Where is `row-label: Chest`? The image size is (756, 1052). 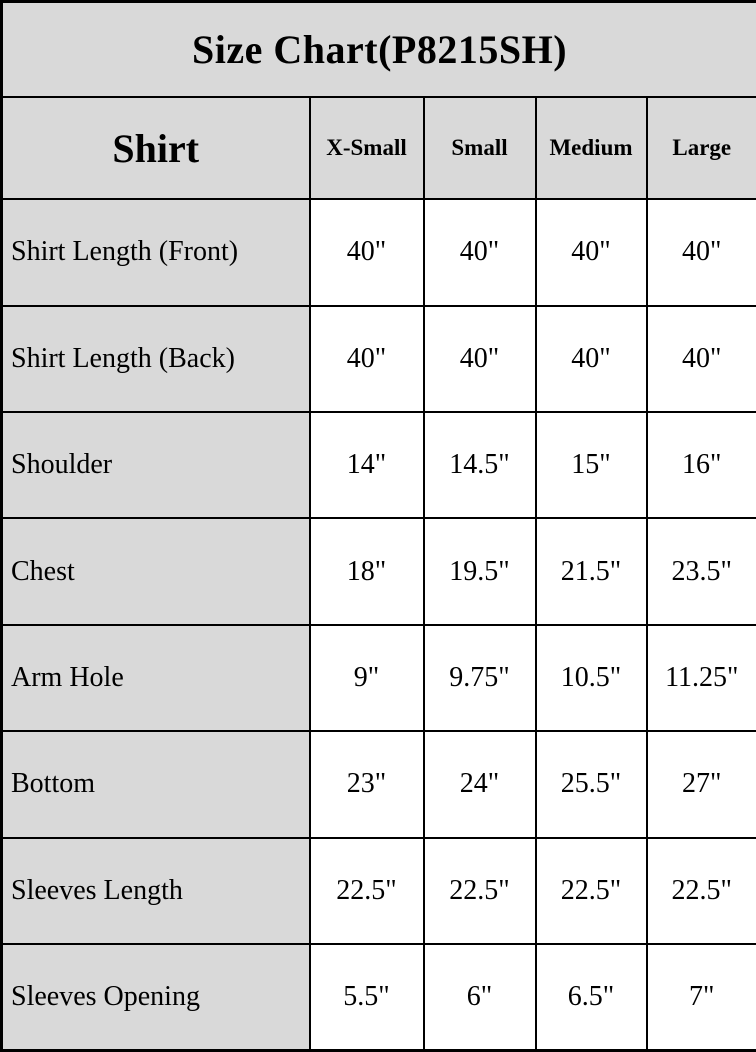 row-label: Chest is located at coordinates (155, 571).